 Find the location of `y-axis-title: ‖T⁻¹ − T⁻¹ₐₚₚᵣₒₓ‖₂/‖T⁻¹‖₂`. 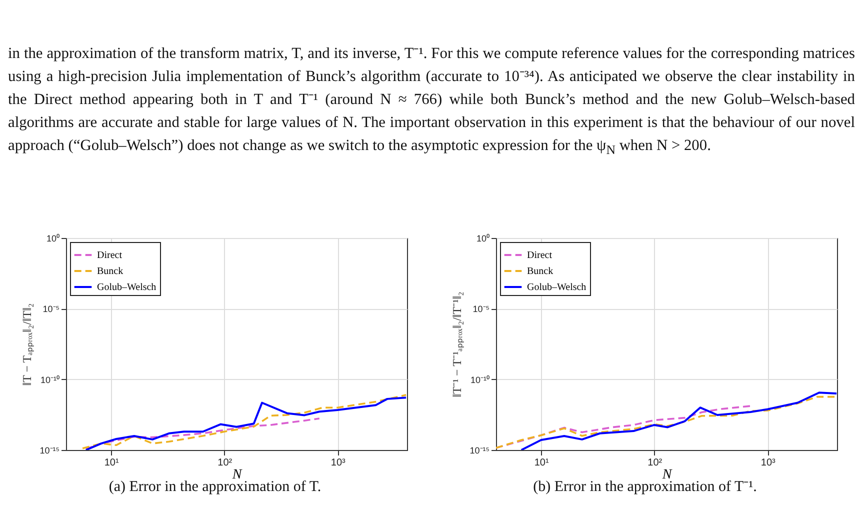

y-axis-title: ‖T⁻¹ − T⁻¹ₐₚₚᵣₒₓ‖₂/‖T⁻¹‖₂ is located at coordinates (457, 345).